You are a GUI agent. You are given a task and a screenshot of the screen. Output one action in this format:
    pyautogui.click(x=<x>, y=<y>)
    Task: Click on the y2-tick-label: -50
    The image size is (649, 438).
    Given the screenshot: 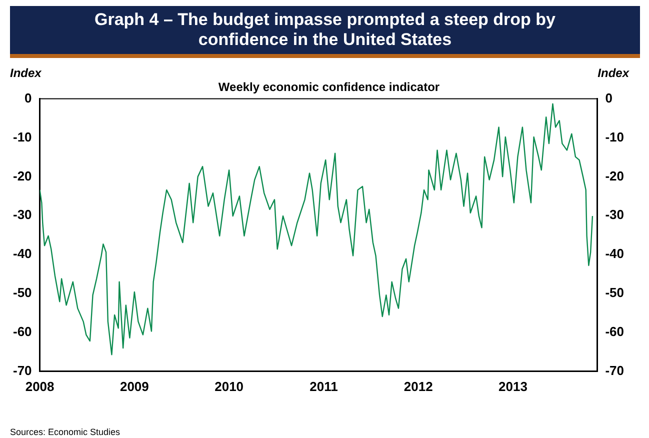 What is the action you would take?
    pyautogui.click(x=614, y=292)
    